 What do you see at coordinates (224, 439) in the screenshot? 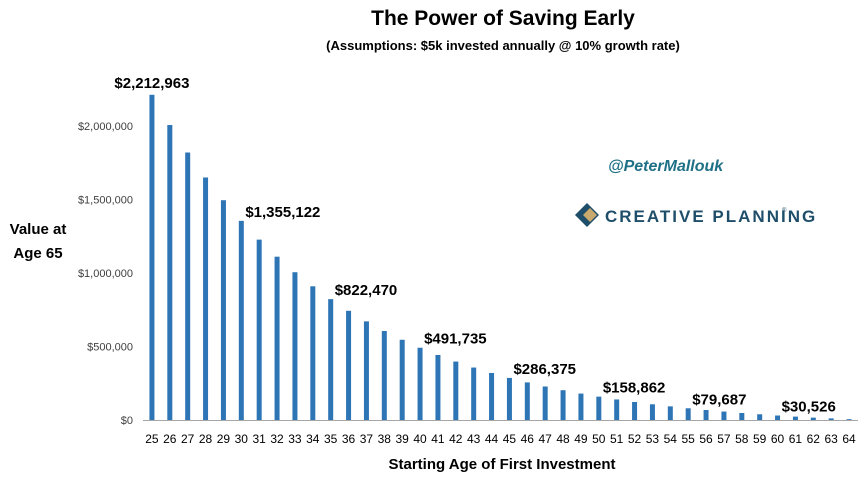
I see `x-tick-label: 29` at bounding box center [224, 439].